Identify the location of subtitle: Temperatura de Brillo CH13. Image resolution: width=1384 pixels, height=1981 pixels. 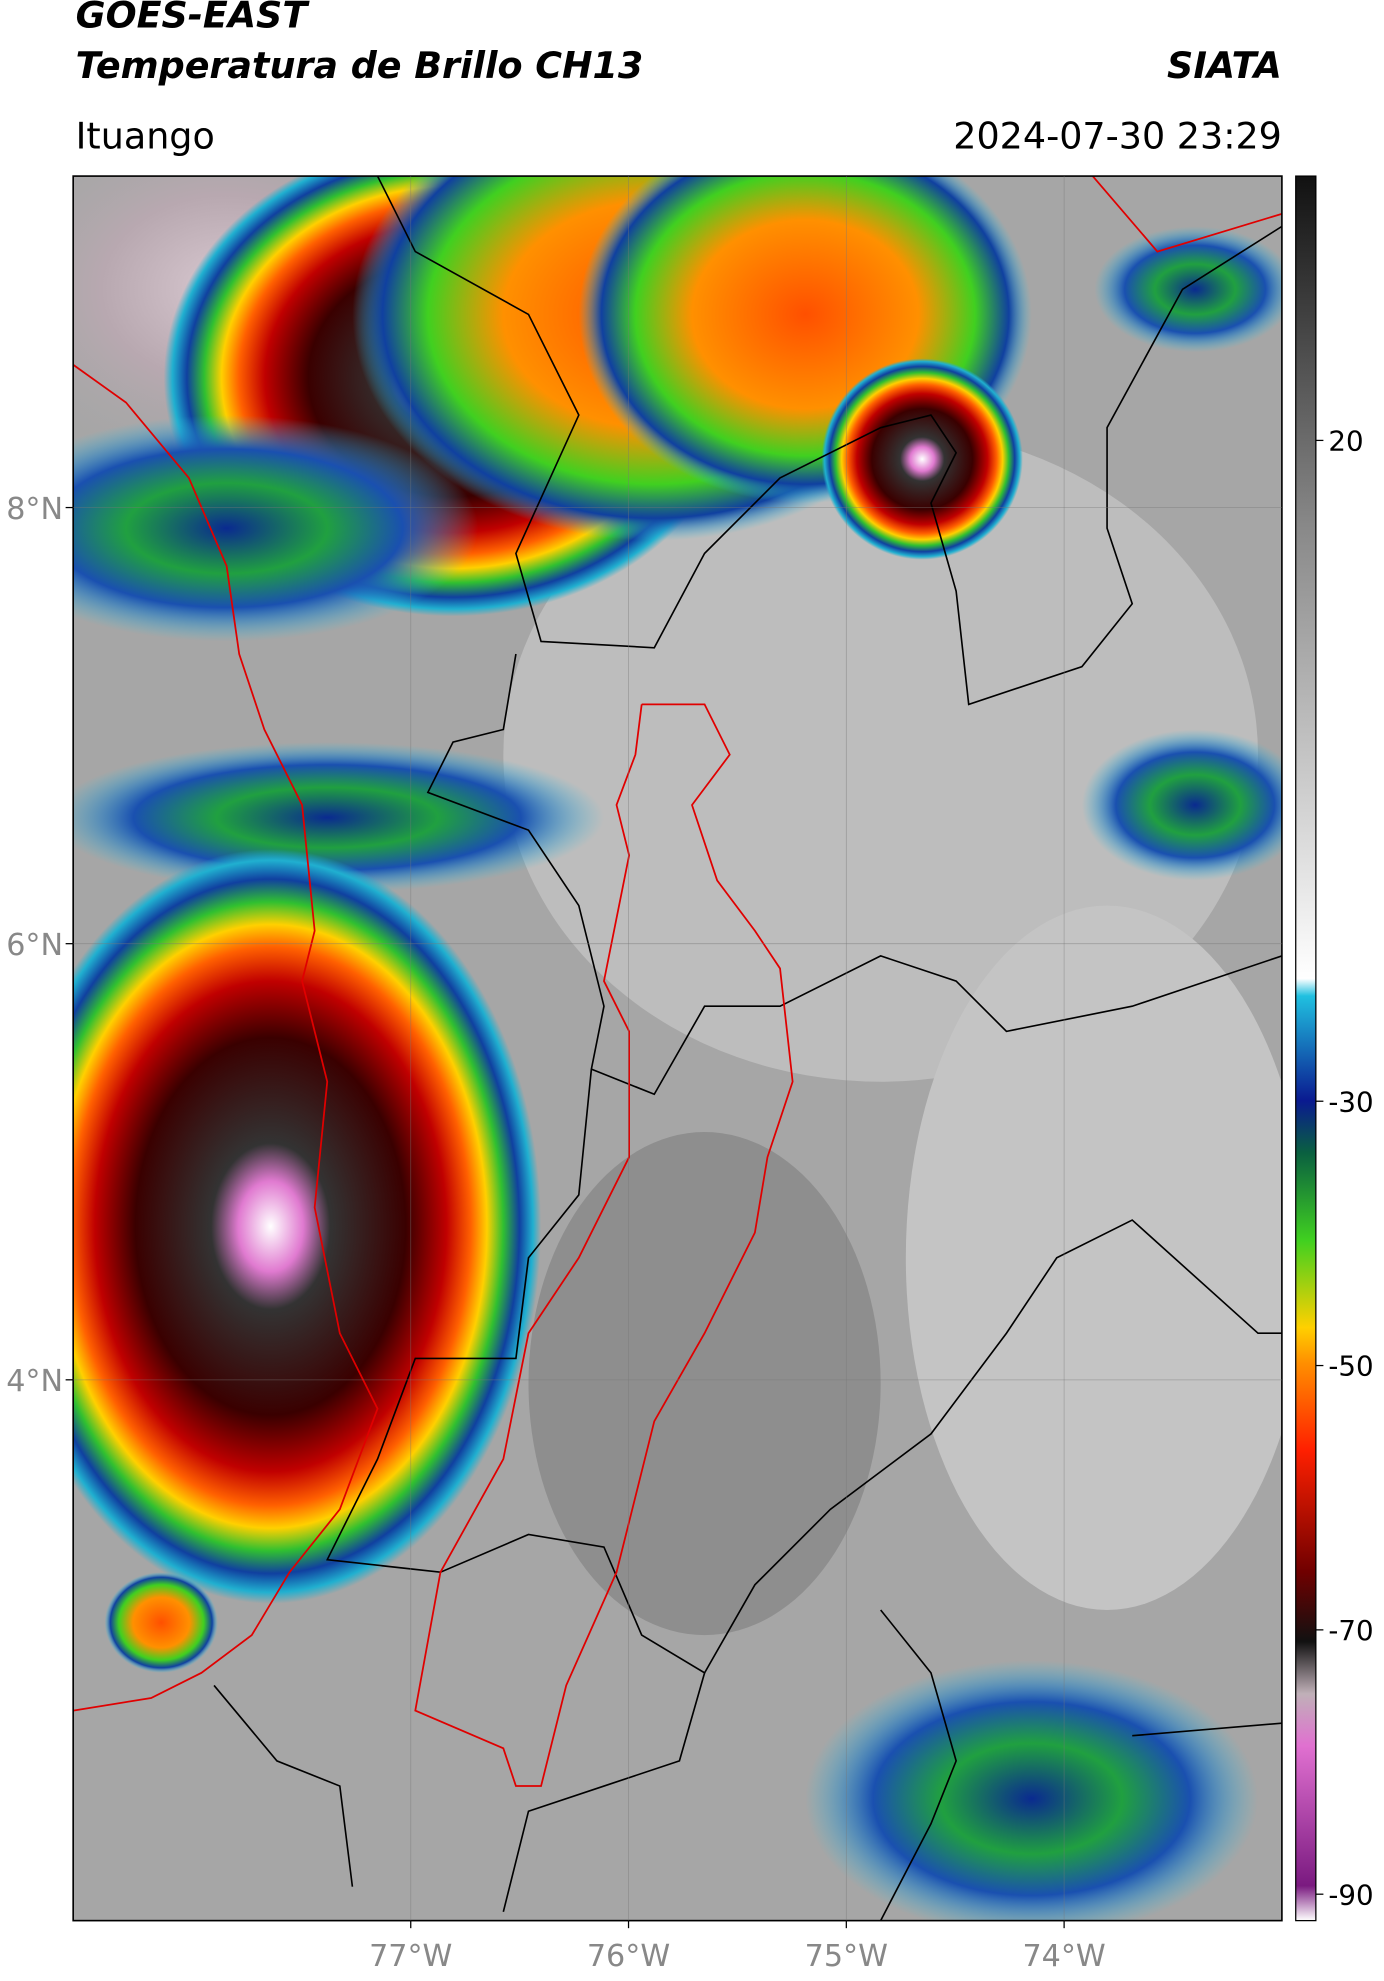
(360, 65).